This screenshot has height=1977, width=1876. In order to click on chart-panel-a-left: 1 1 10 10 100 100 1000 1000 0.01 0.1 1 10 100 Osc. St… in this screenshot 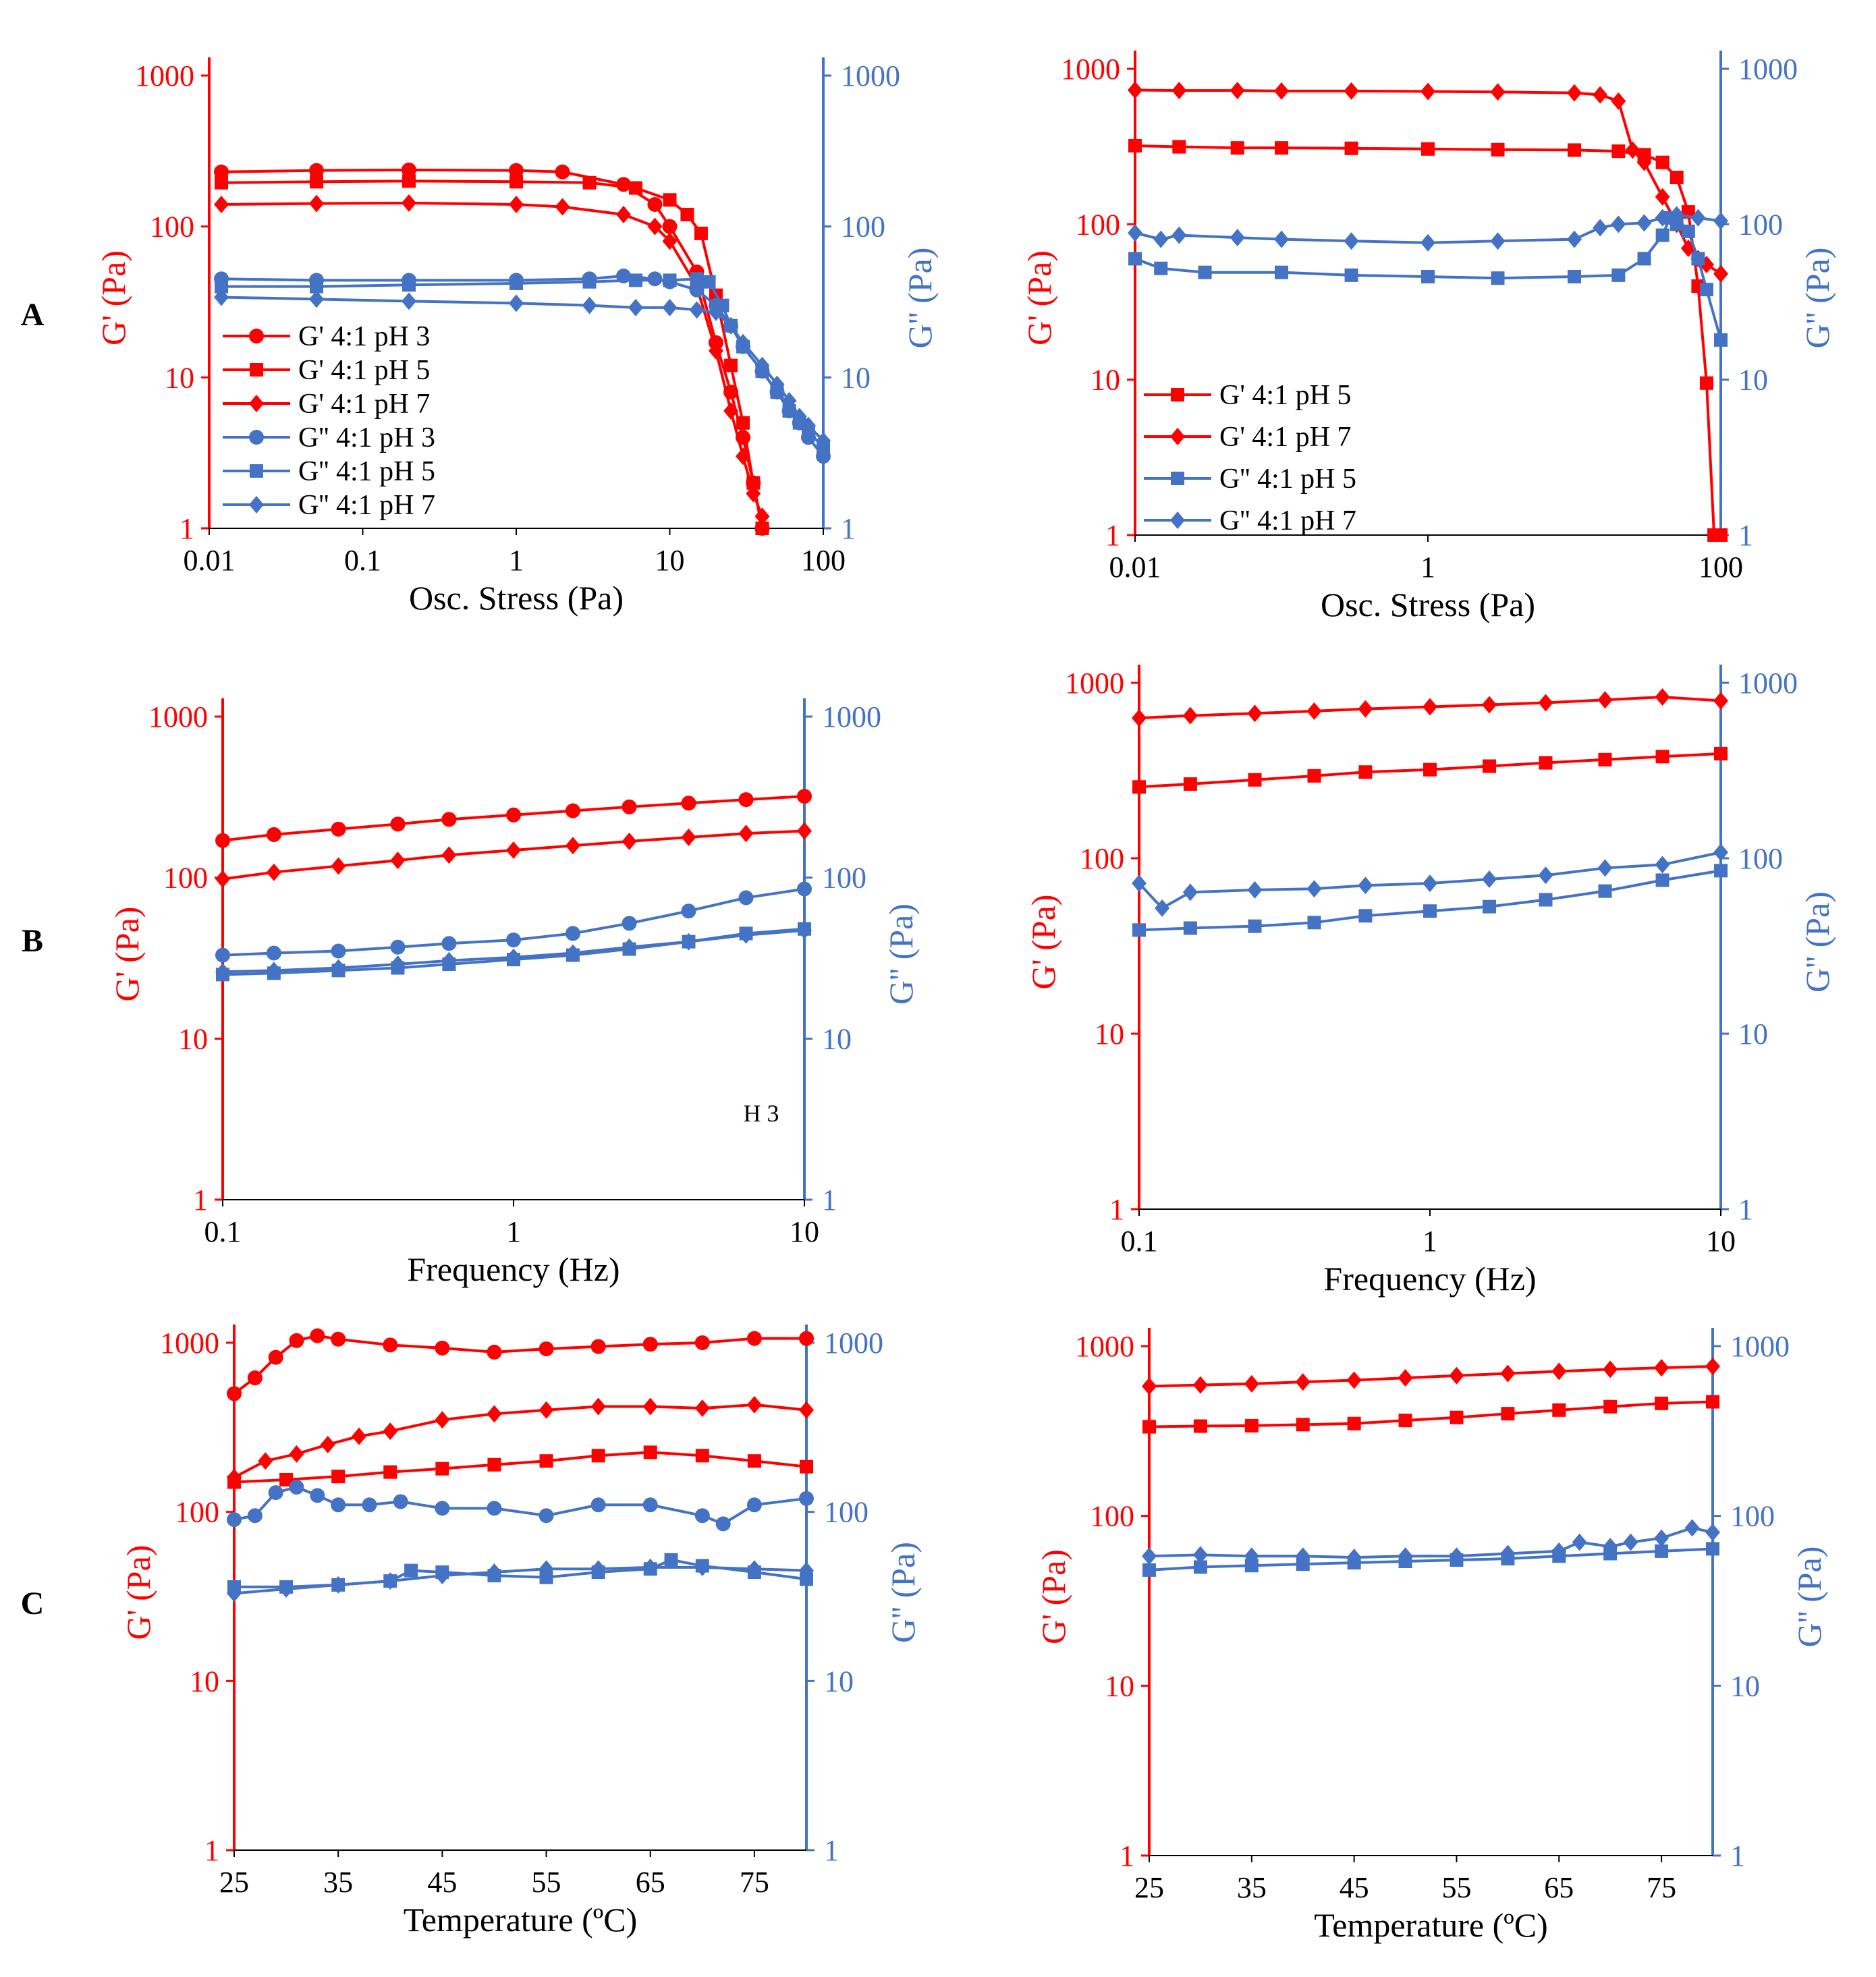, I will do `click(516, 337)`.